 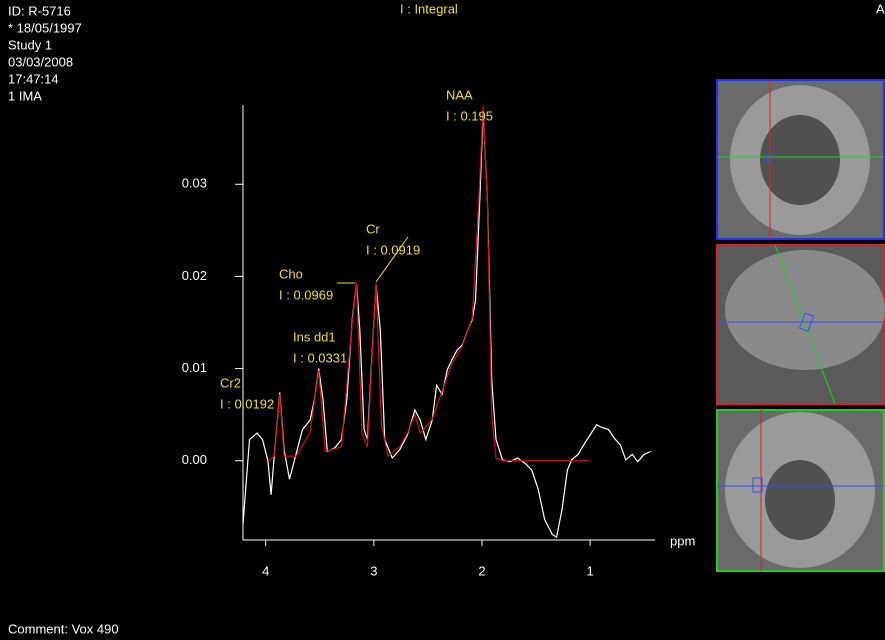 What do you see at coordinates (880, 8) in the screenshot?
I see `orientation-label: A` at bounding box center [880, 8].